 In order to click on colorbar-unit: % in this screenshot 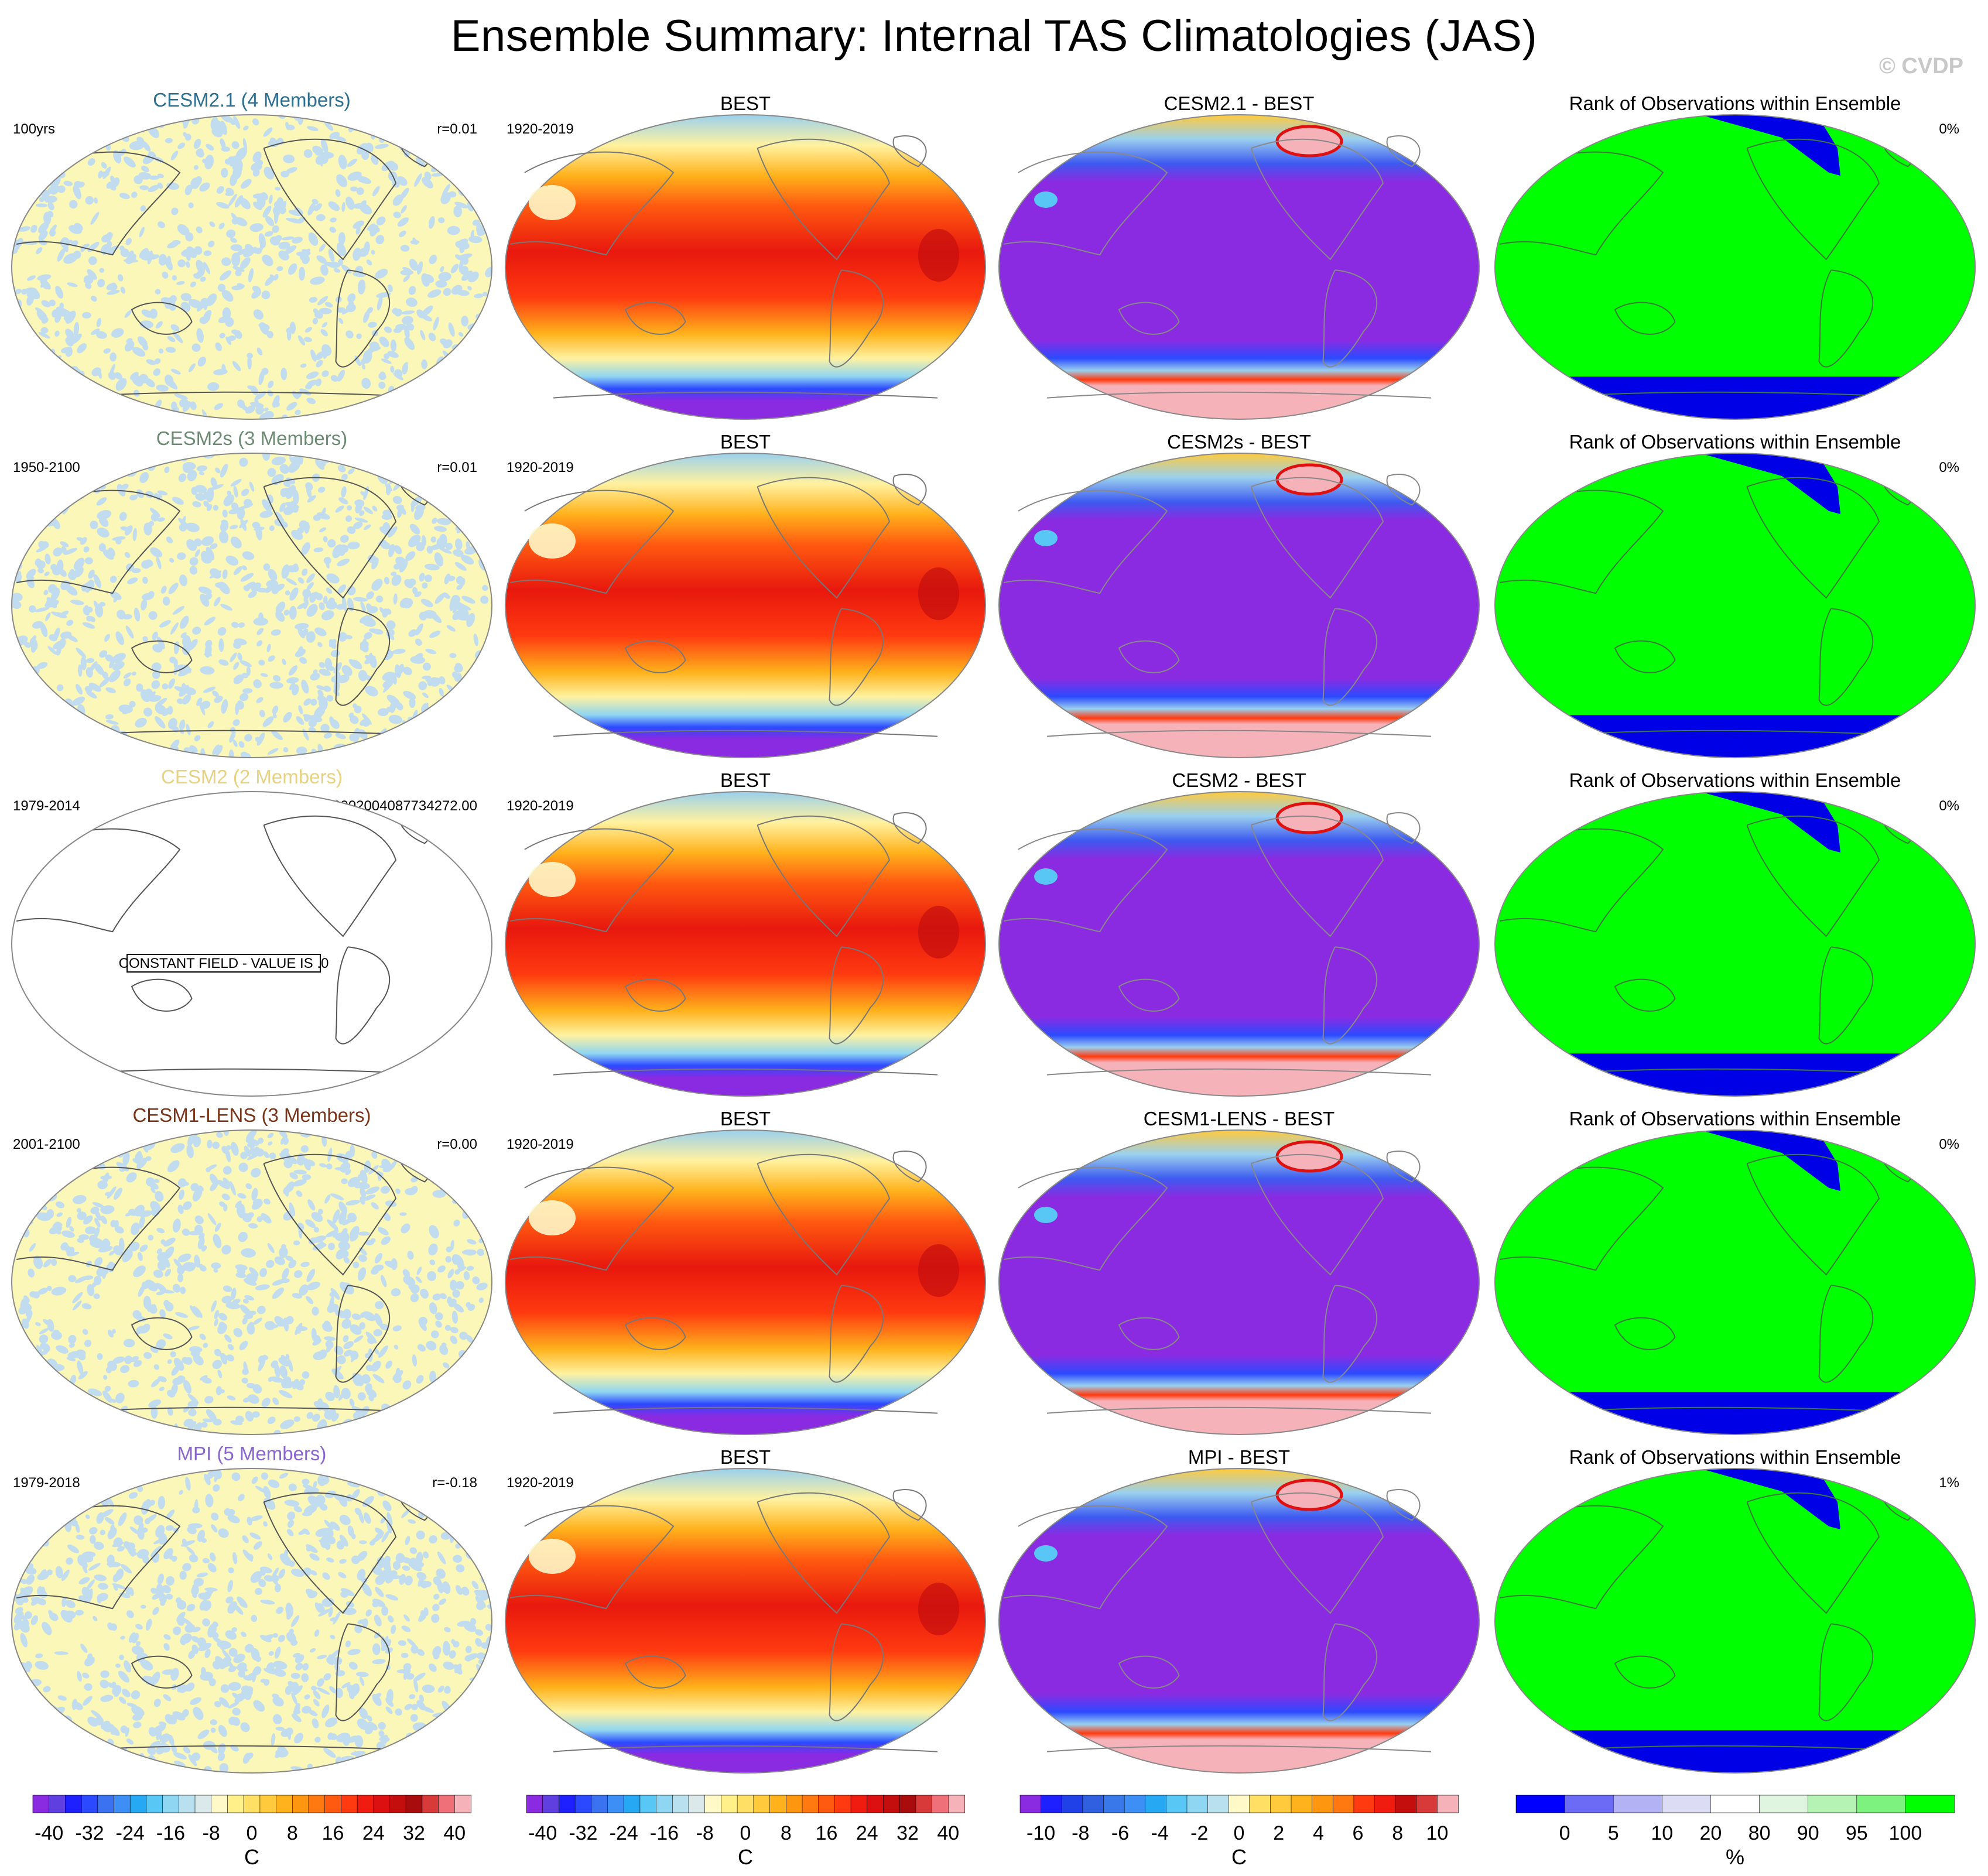, I will do `click(1735, 1857)`.